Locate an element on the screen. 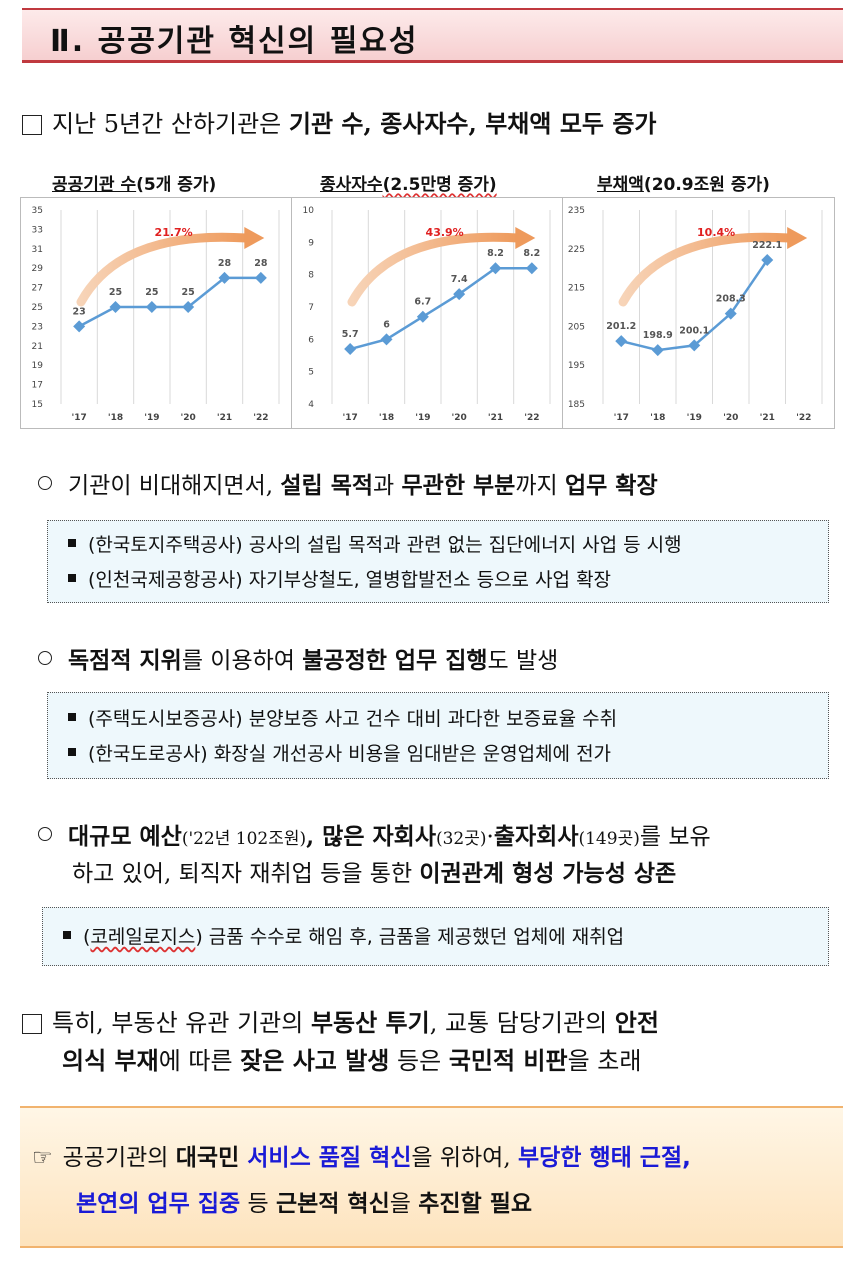  point2-text: 독점적 지위를 이용하여 불공정한 업무 집행도 발생 is located at coordinates (298, 658).